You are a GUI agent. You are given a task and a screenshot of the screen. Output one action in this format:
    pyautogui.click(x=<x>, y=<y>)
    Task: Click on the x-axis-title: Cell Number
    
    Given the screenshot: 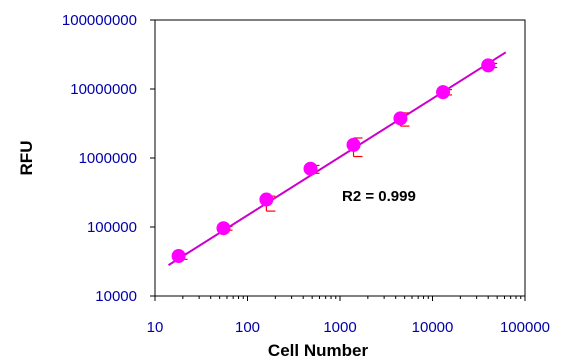 What is the action you would take?
    pyautogui.click(x=318, y=350)
    